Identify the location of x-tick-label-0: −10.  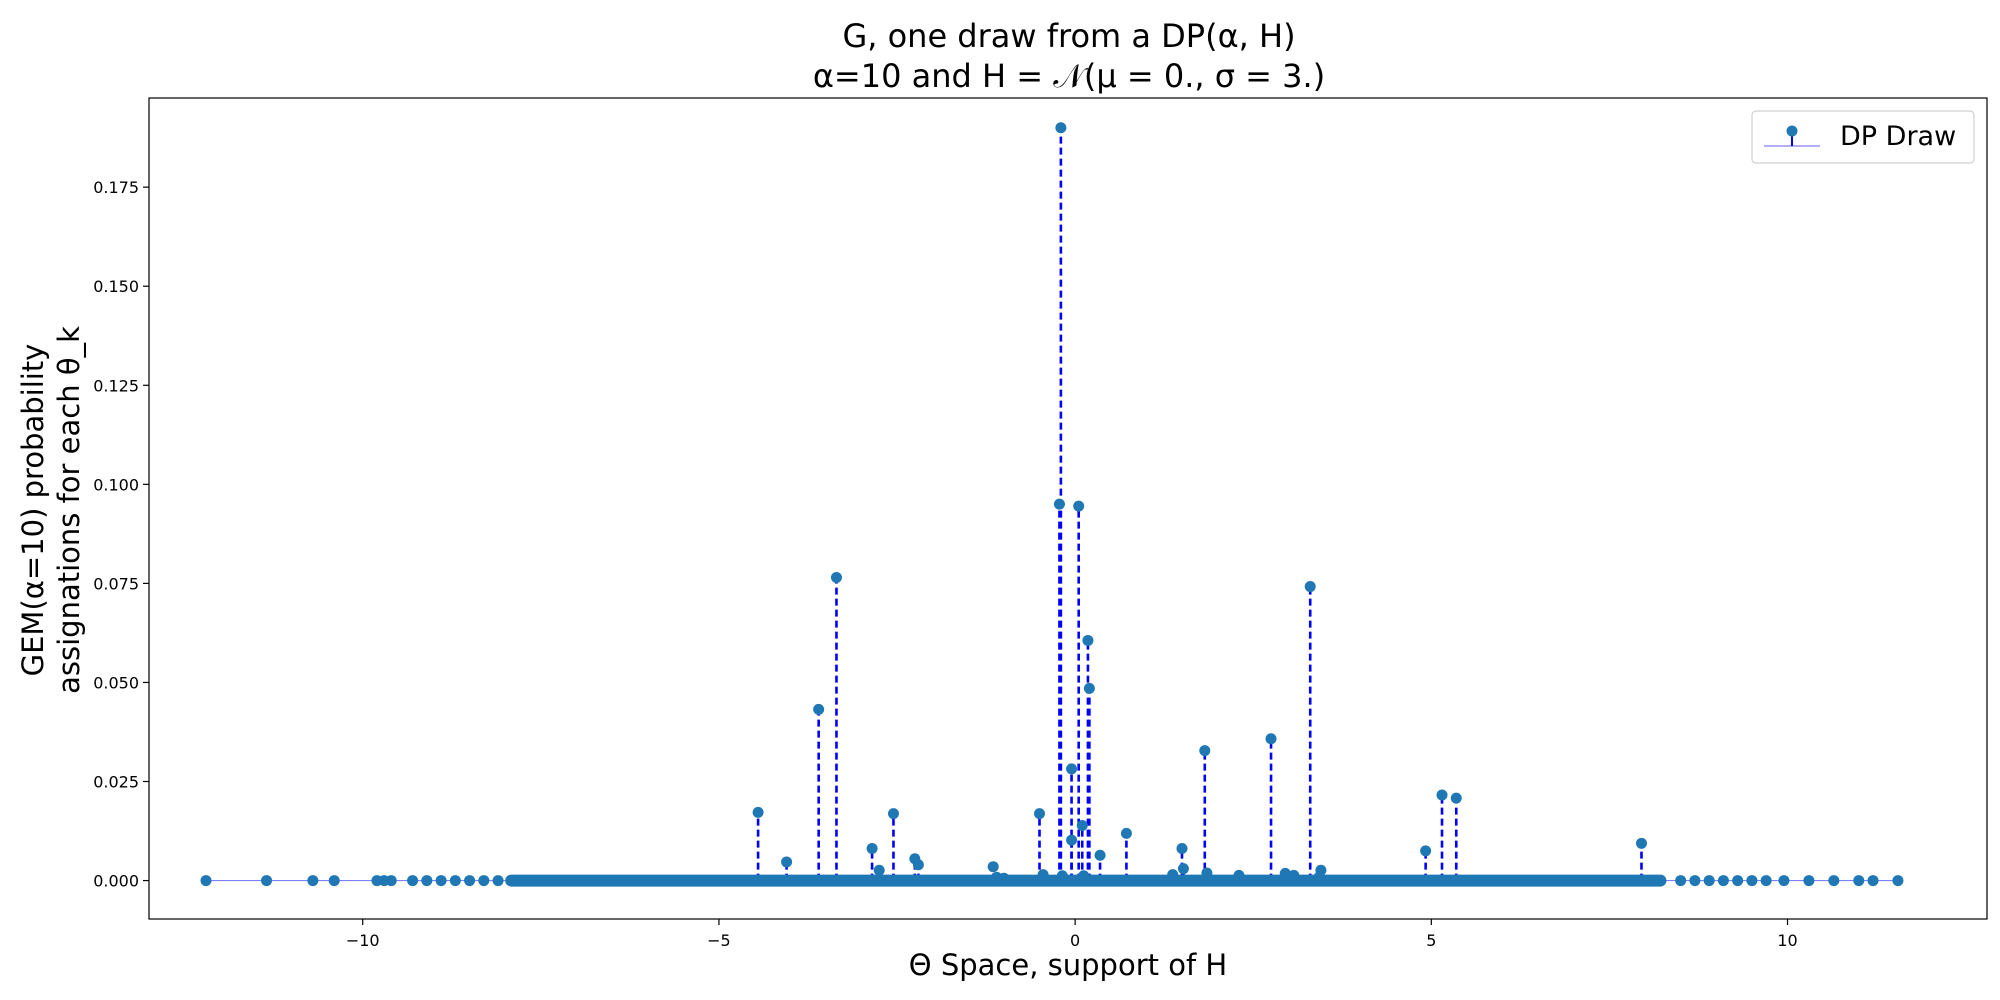
(363, 940).